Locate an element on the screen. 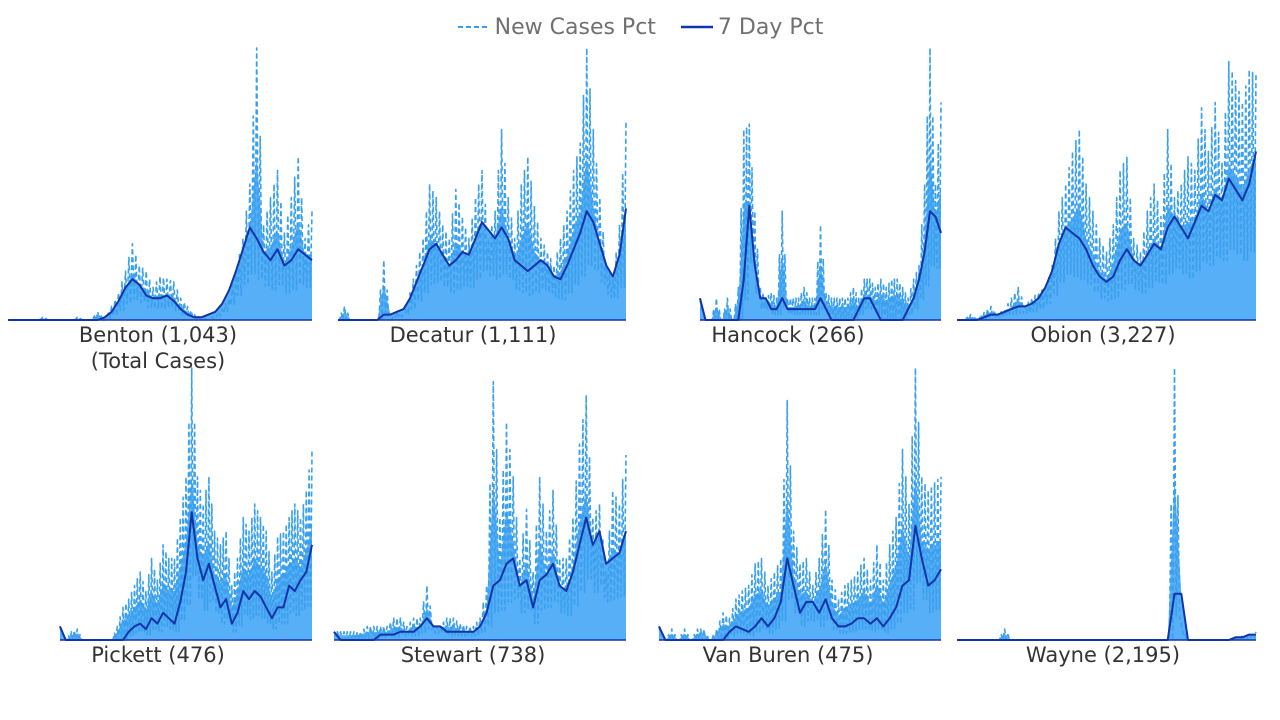  county-panel-pickett: Pickett (476) is located at coordinates (186, 517).